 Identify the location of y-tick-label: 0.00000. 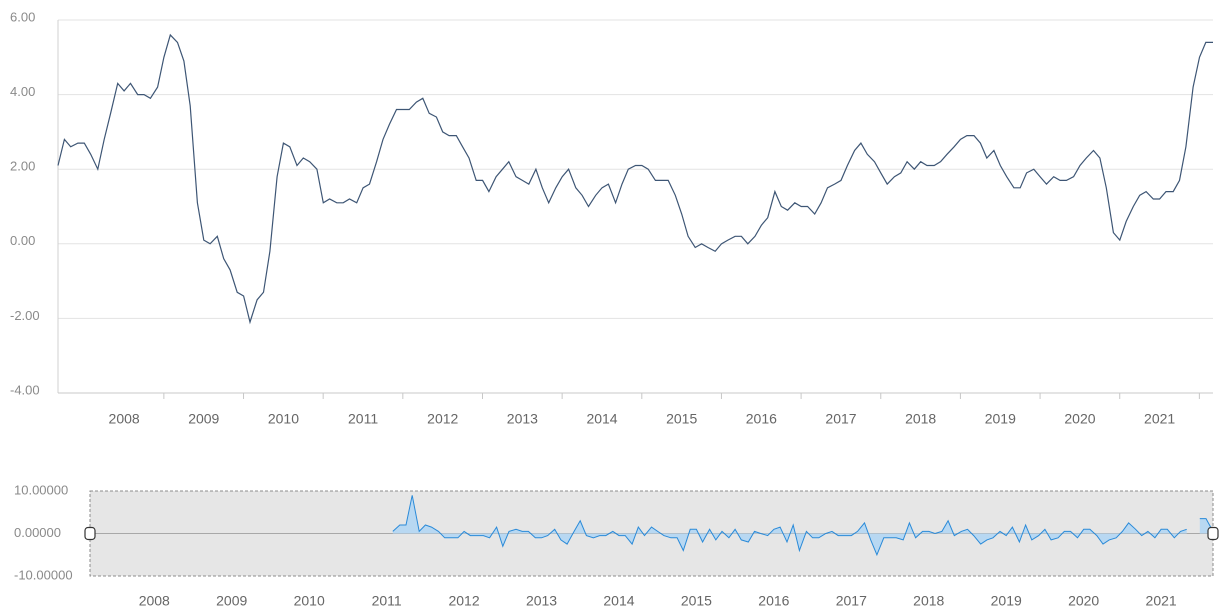
(37, 532).